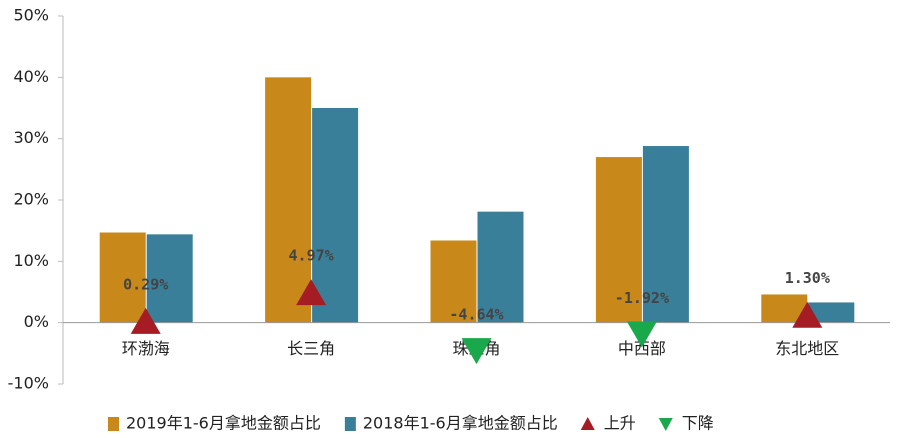 The image size is (897, 439). Describe the element at coordinates (31, 76) in the screenshot. I see `y-tick-label: 40%` at that location.